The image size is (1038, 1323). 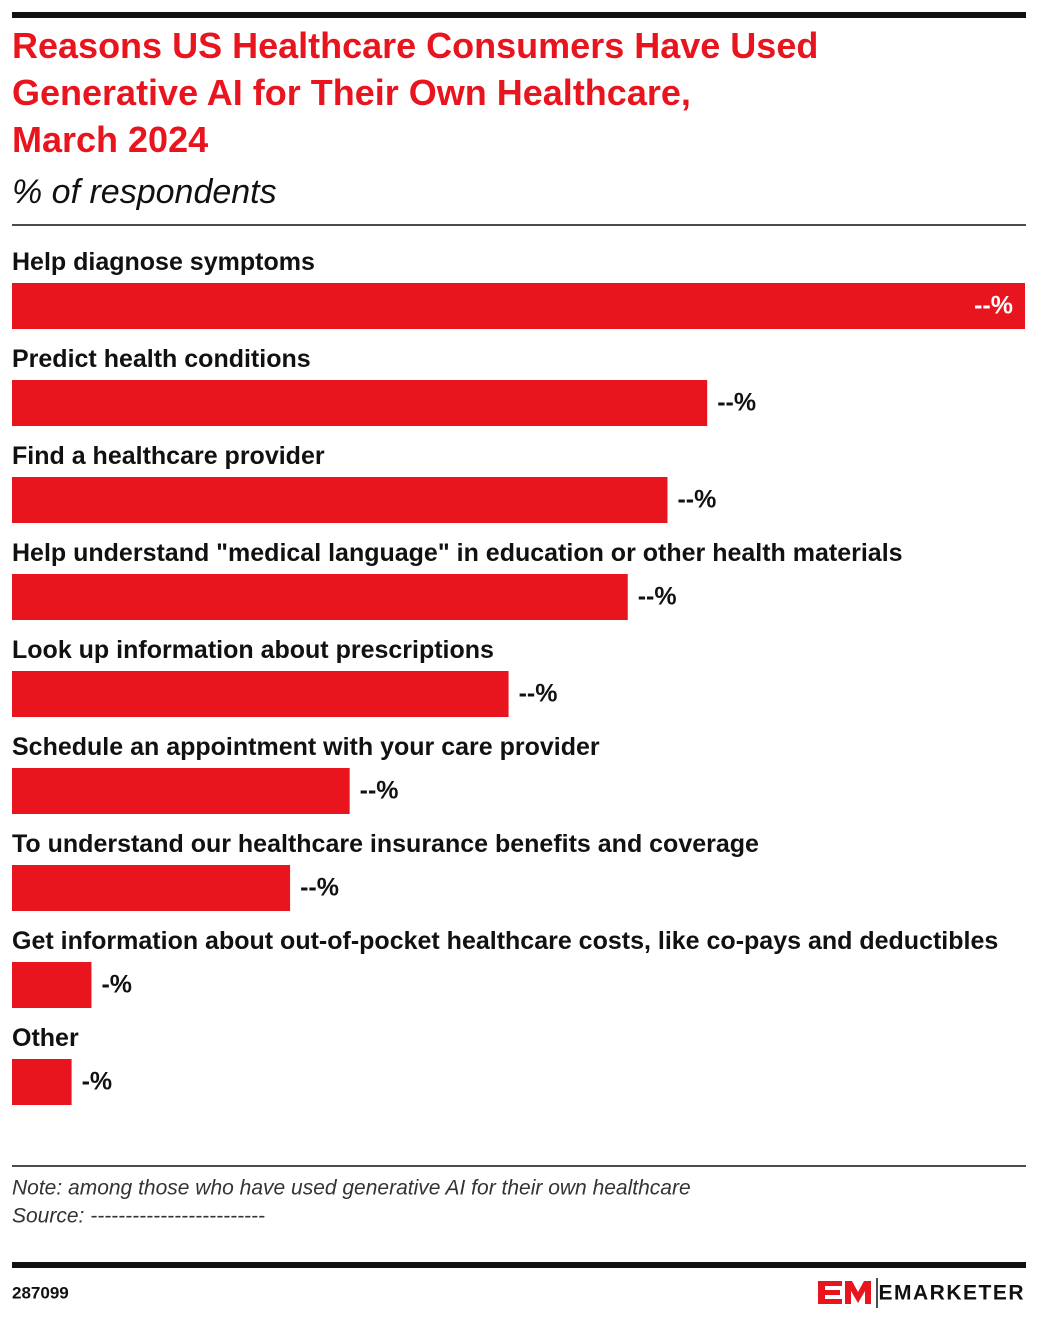 I want to click on category-label: Help diagnose symptoms, so click(x=163, y=262).